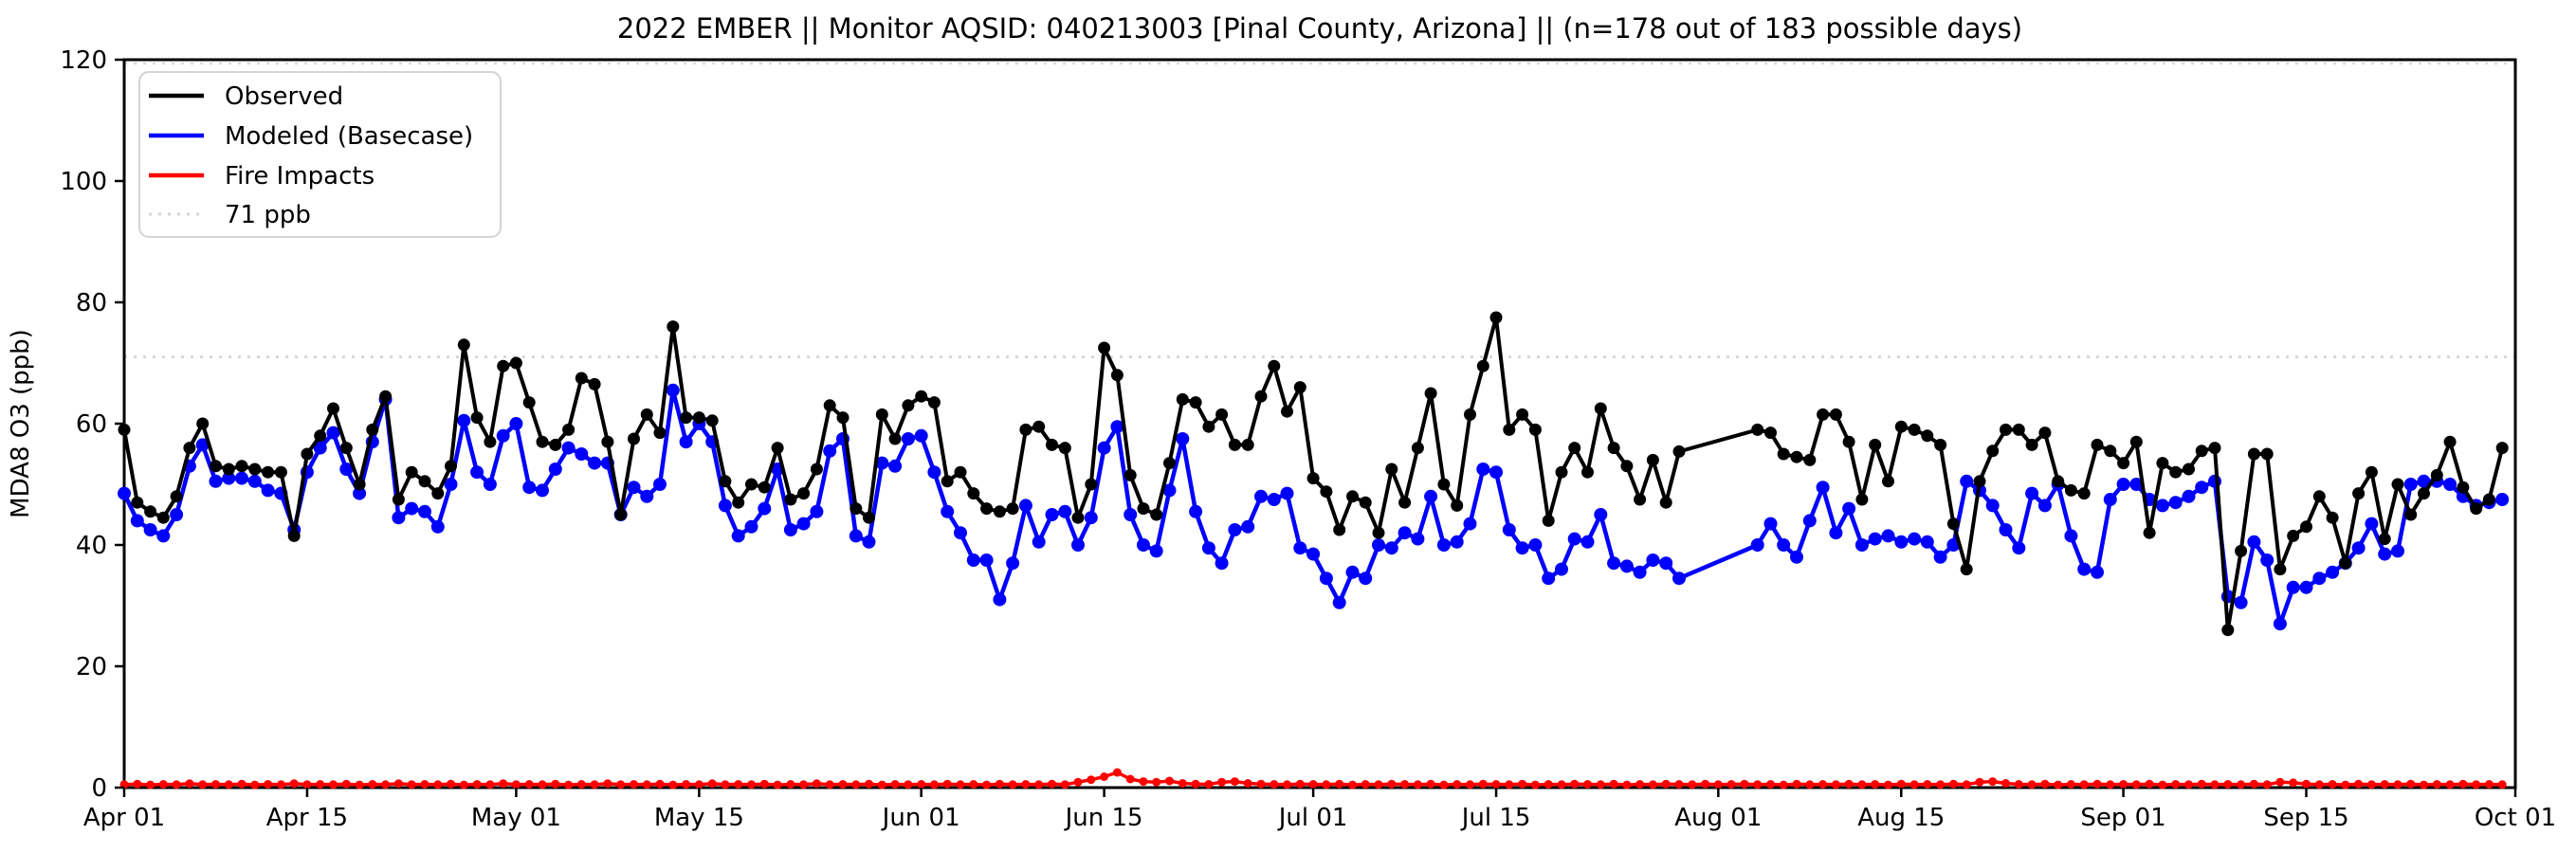 The height and width of the screenshot is (853, 2576). Describe the element at coordinates (284, 96) in the screenshot. I see `legend-item-label: Observed` at that location.